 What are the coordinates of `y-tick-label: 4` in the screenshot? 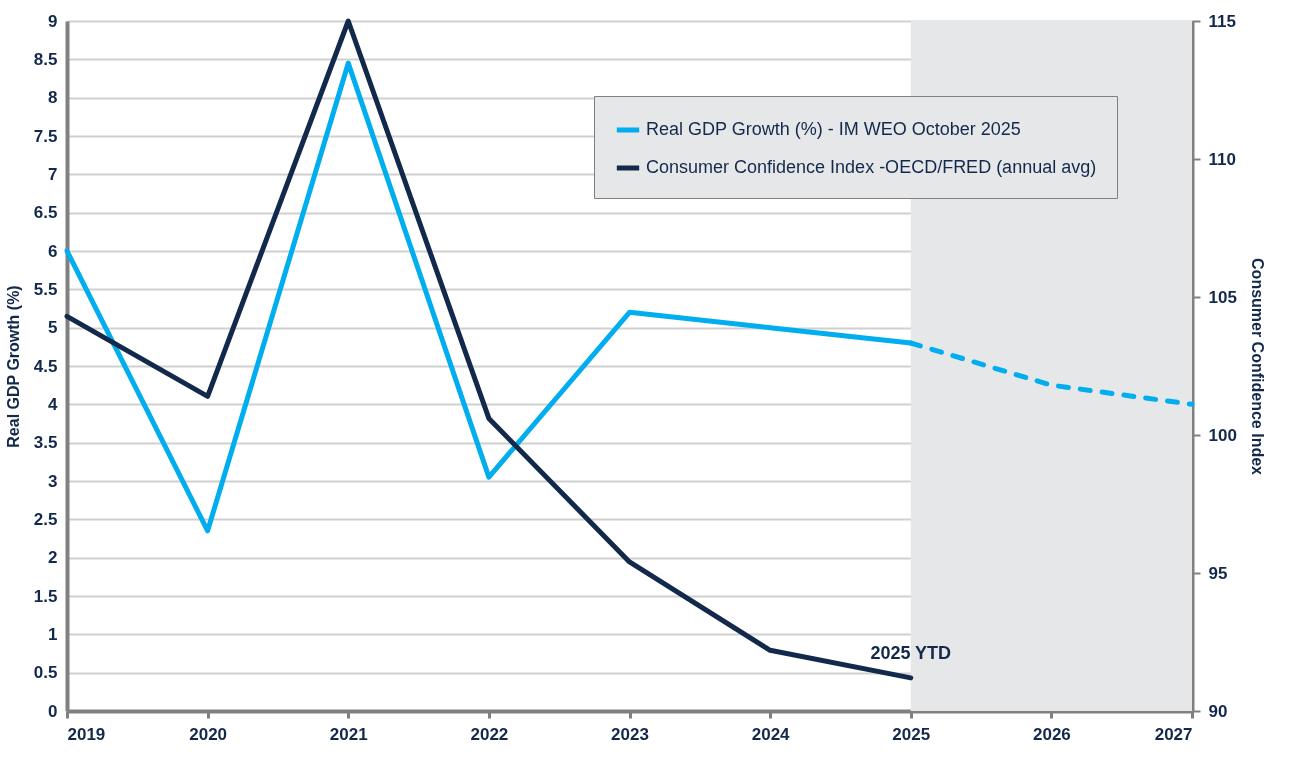 It's located at (53, 404).